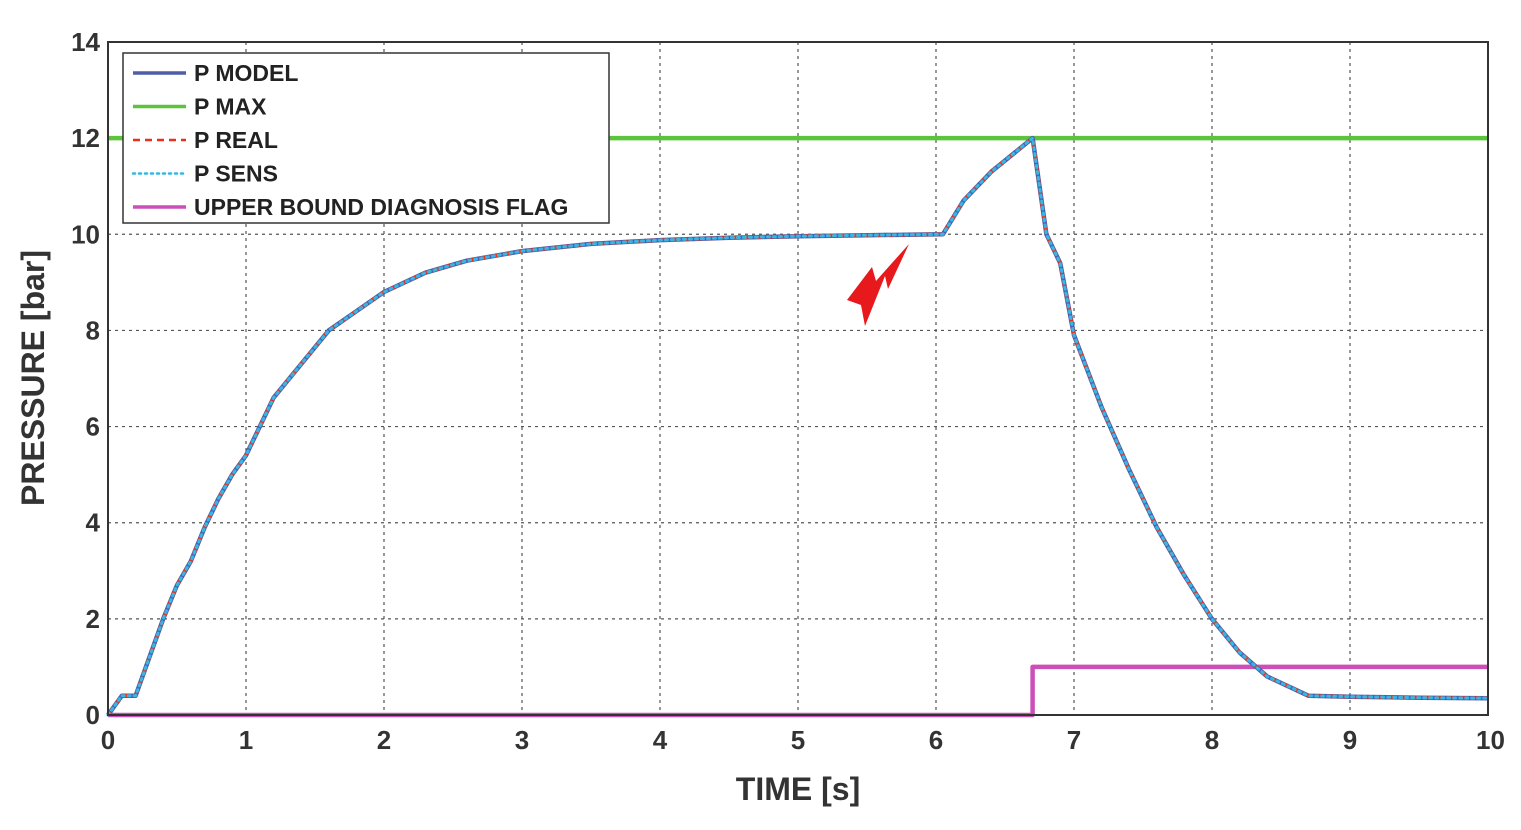 Image resolution: width=1521 pixels, height=830 pixels. Describe the element at coordinates (381, 207) in the screenshot. I see `legend-label-upper-bound-diagnosis-flag: UPPER BOUND DIAGNOSIS FLAG` at that location.